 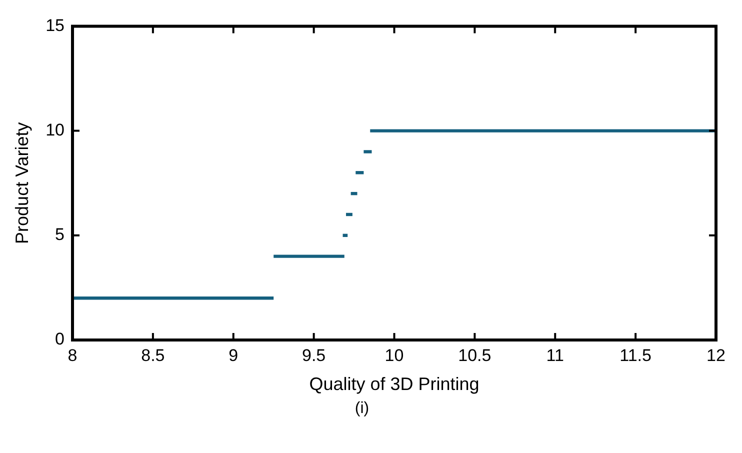 I want to click on y-axis-title: Product Variety, so click(x=22, y=183).